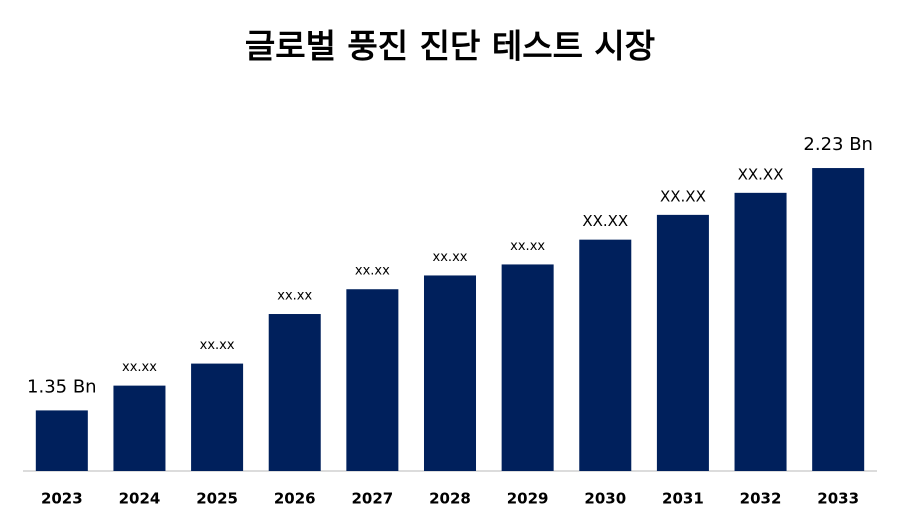  Describe the element at coordinates (838, 144) in the screenshot. I see `data-label: 2.23 Bn` at that location.